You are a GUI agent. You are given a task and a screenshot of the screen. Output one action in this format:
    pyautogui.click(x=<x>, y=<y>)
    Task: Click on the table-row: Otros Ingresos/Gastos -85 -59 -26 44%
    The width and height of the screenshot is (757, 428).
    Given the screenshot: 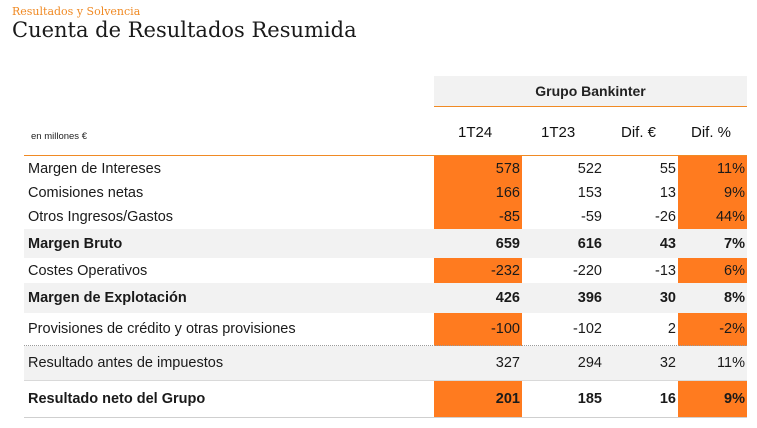 What is the action you would take?
    pyautogui.click(x=385, y=217)
    